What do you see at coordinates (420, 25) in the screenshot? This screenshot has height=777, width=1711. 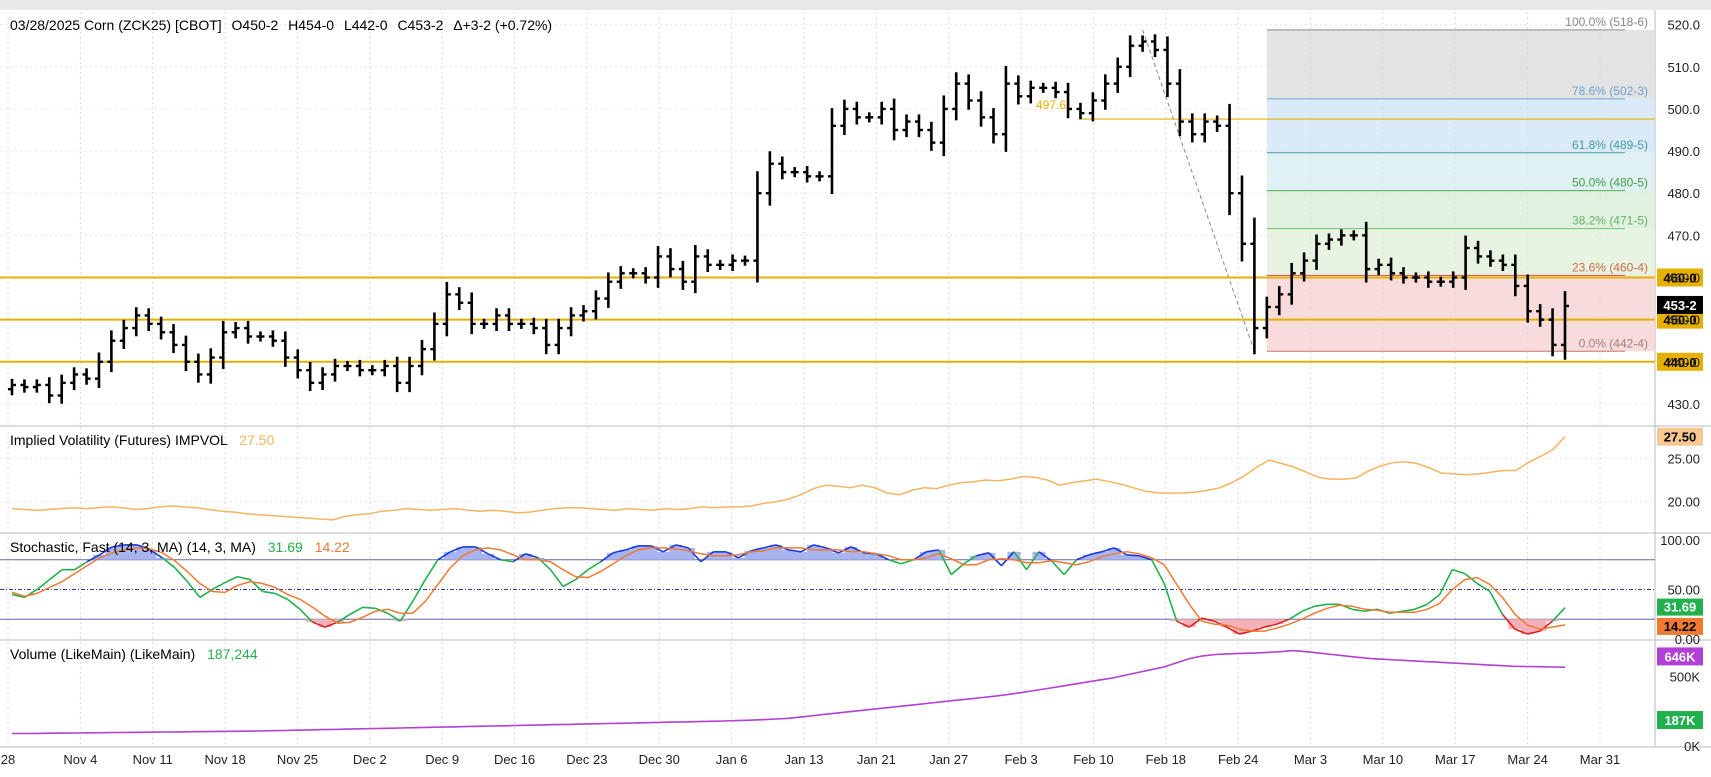 I see `header-close: C453-2` at bounding box center [420, 25].